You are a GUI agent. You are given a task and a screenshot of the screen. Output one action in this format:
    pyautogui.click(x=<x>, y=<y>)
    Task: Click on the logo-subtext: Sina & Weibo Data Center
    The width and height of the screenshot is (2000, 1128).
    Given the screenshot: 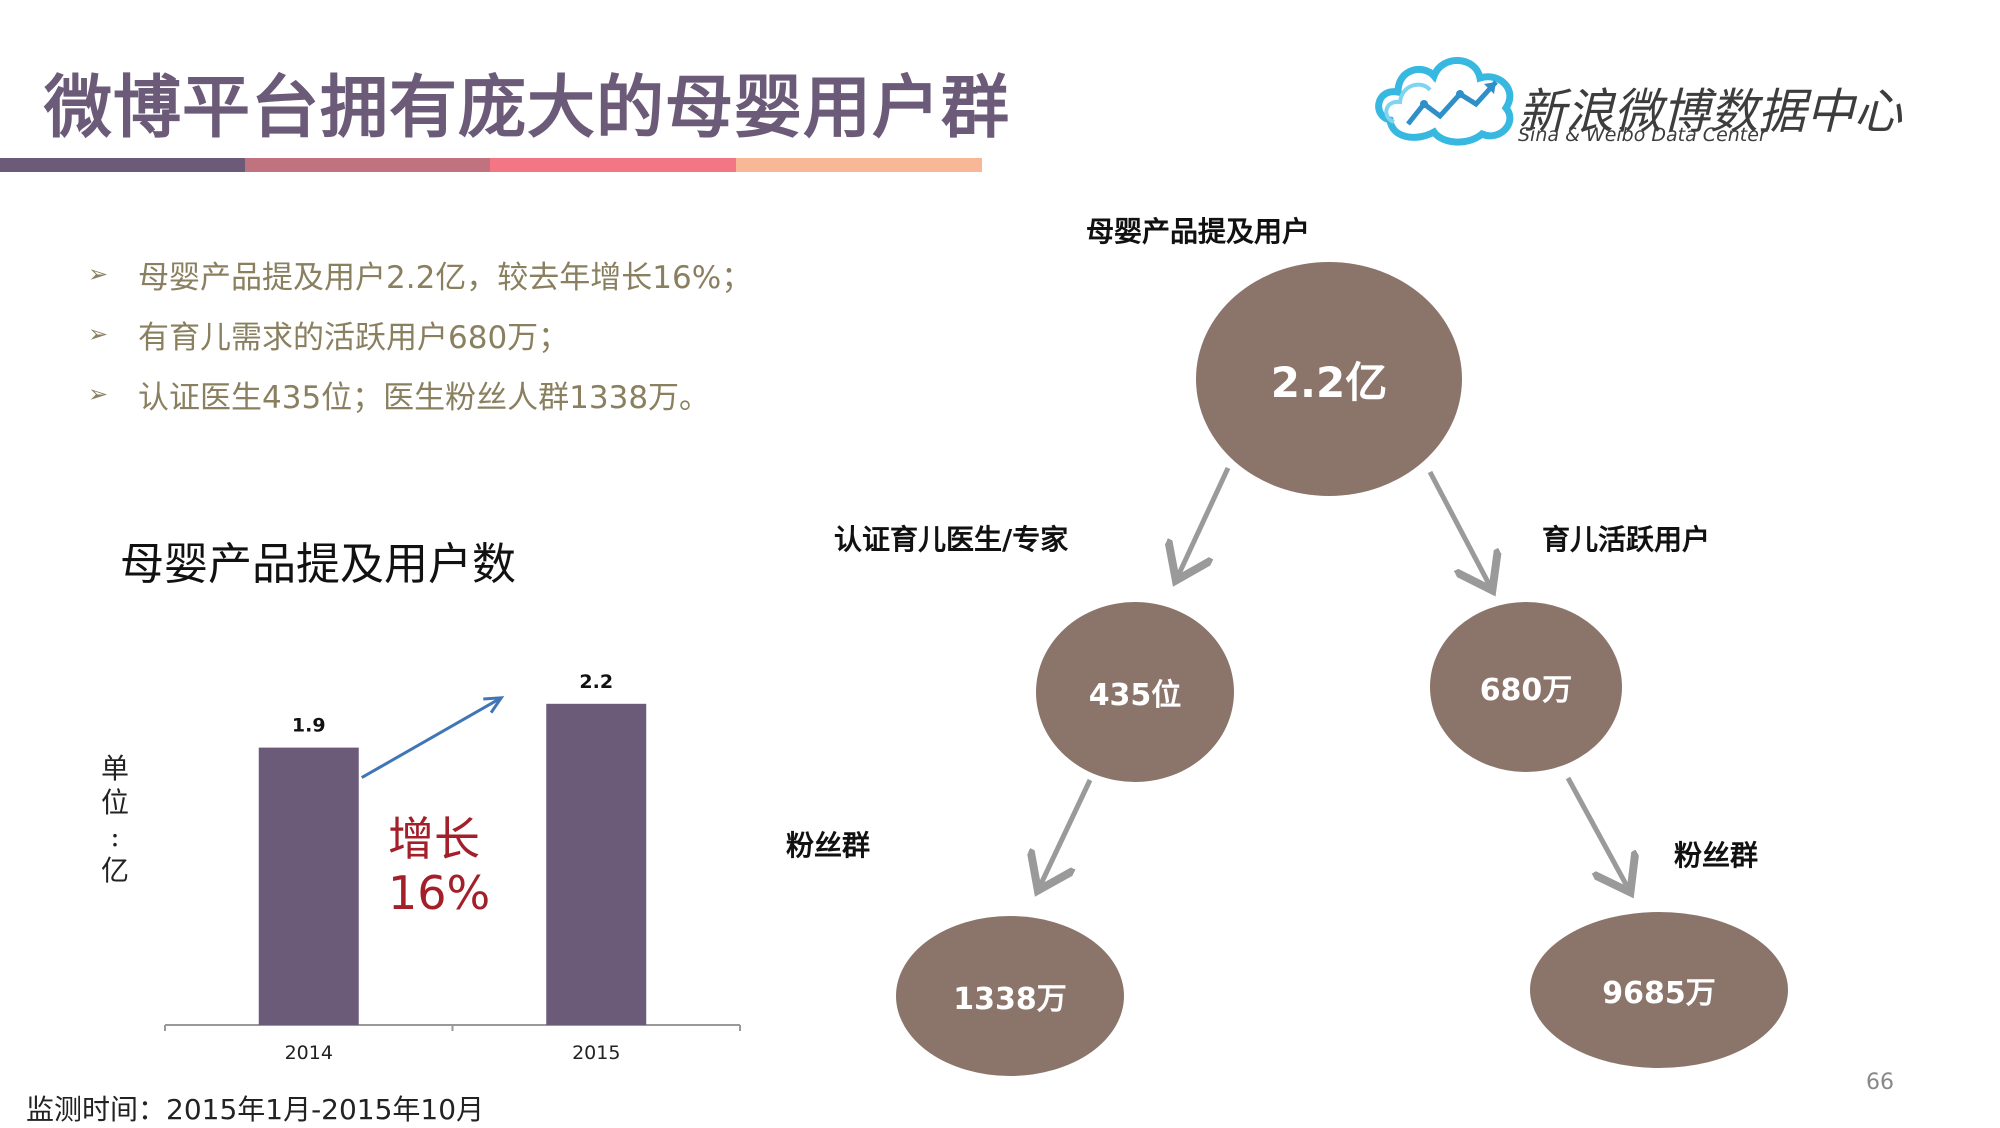 What is the action you would take?
    pyautogui.click(x=1642, y=135)
    